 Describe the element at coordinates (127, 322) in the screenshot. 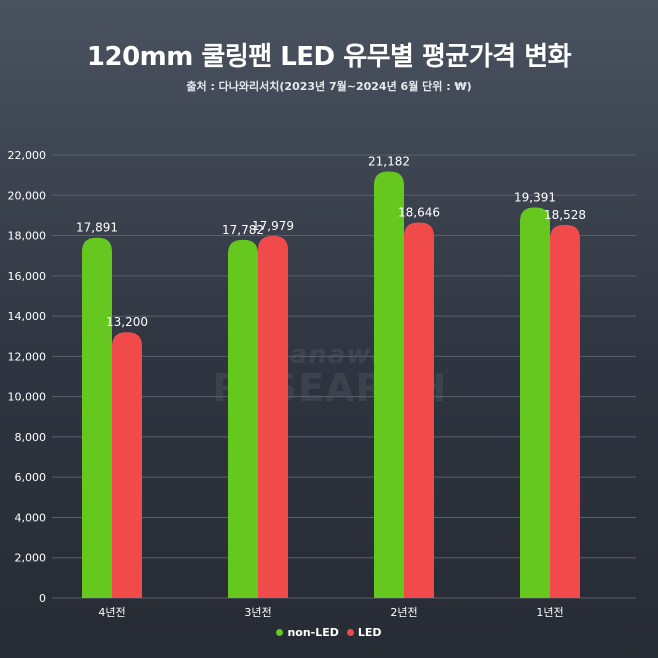

I see `data-label: 13,200` at that location.